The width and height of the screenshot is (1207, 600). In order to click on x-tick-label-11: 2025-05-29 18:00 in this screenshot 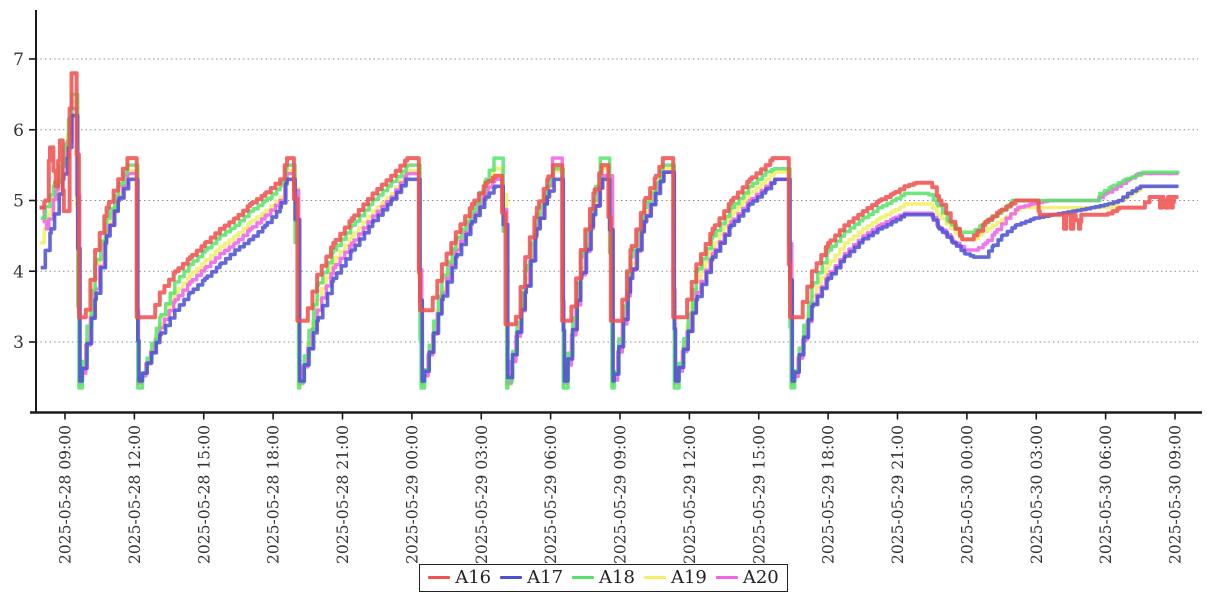, I will do `click(829, 494)`.